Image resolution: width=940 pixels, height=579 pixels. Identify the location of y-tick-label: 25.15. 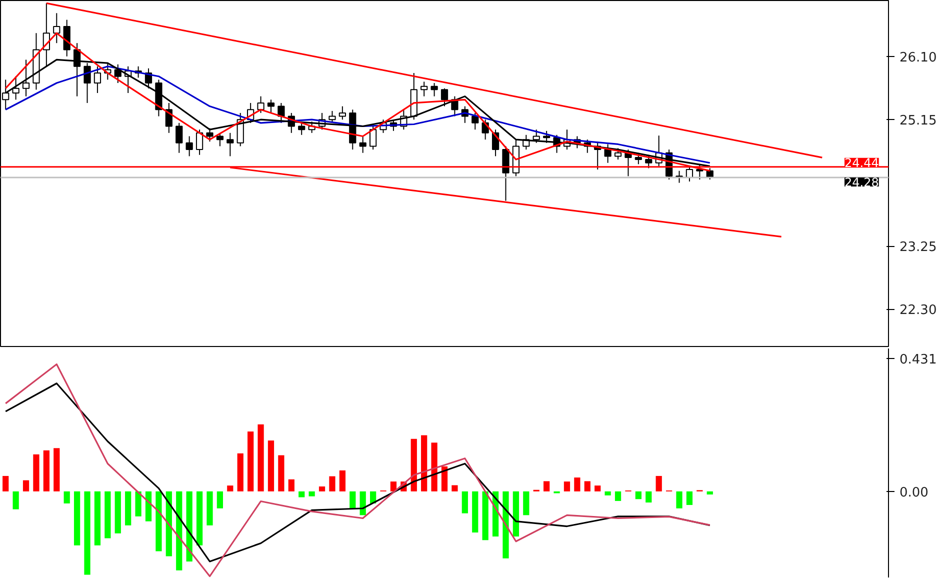
(918, 121).